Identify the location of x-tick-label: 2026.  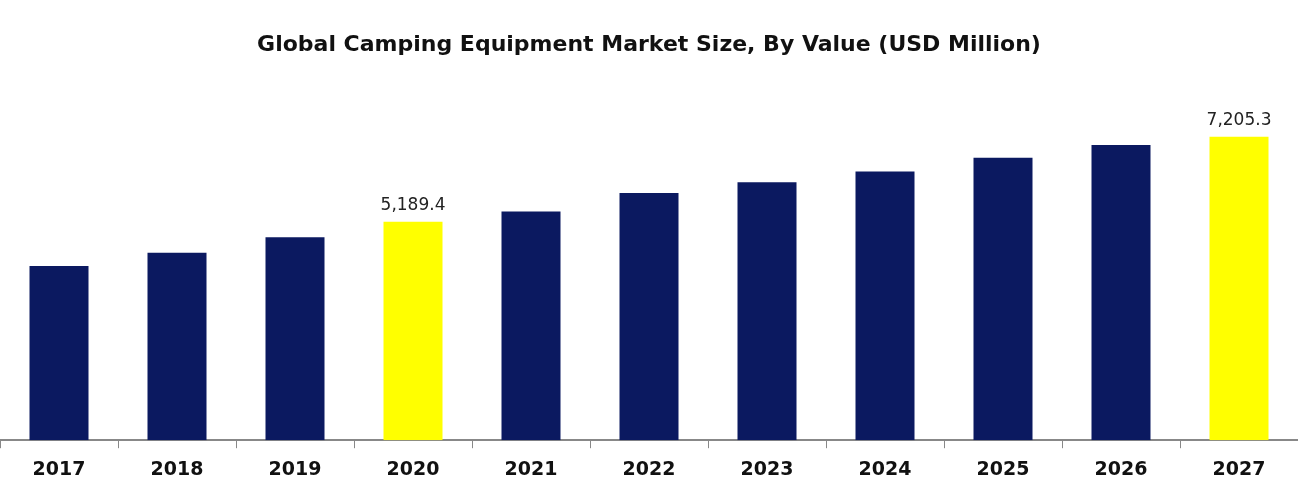
(1121, 467).